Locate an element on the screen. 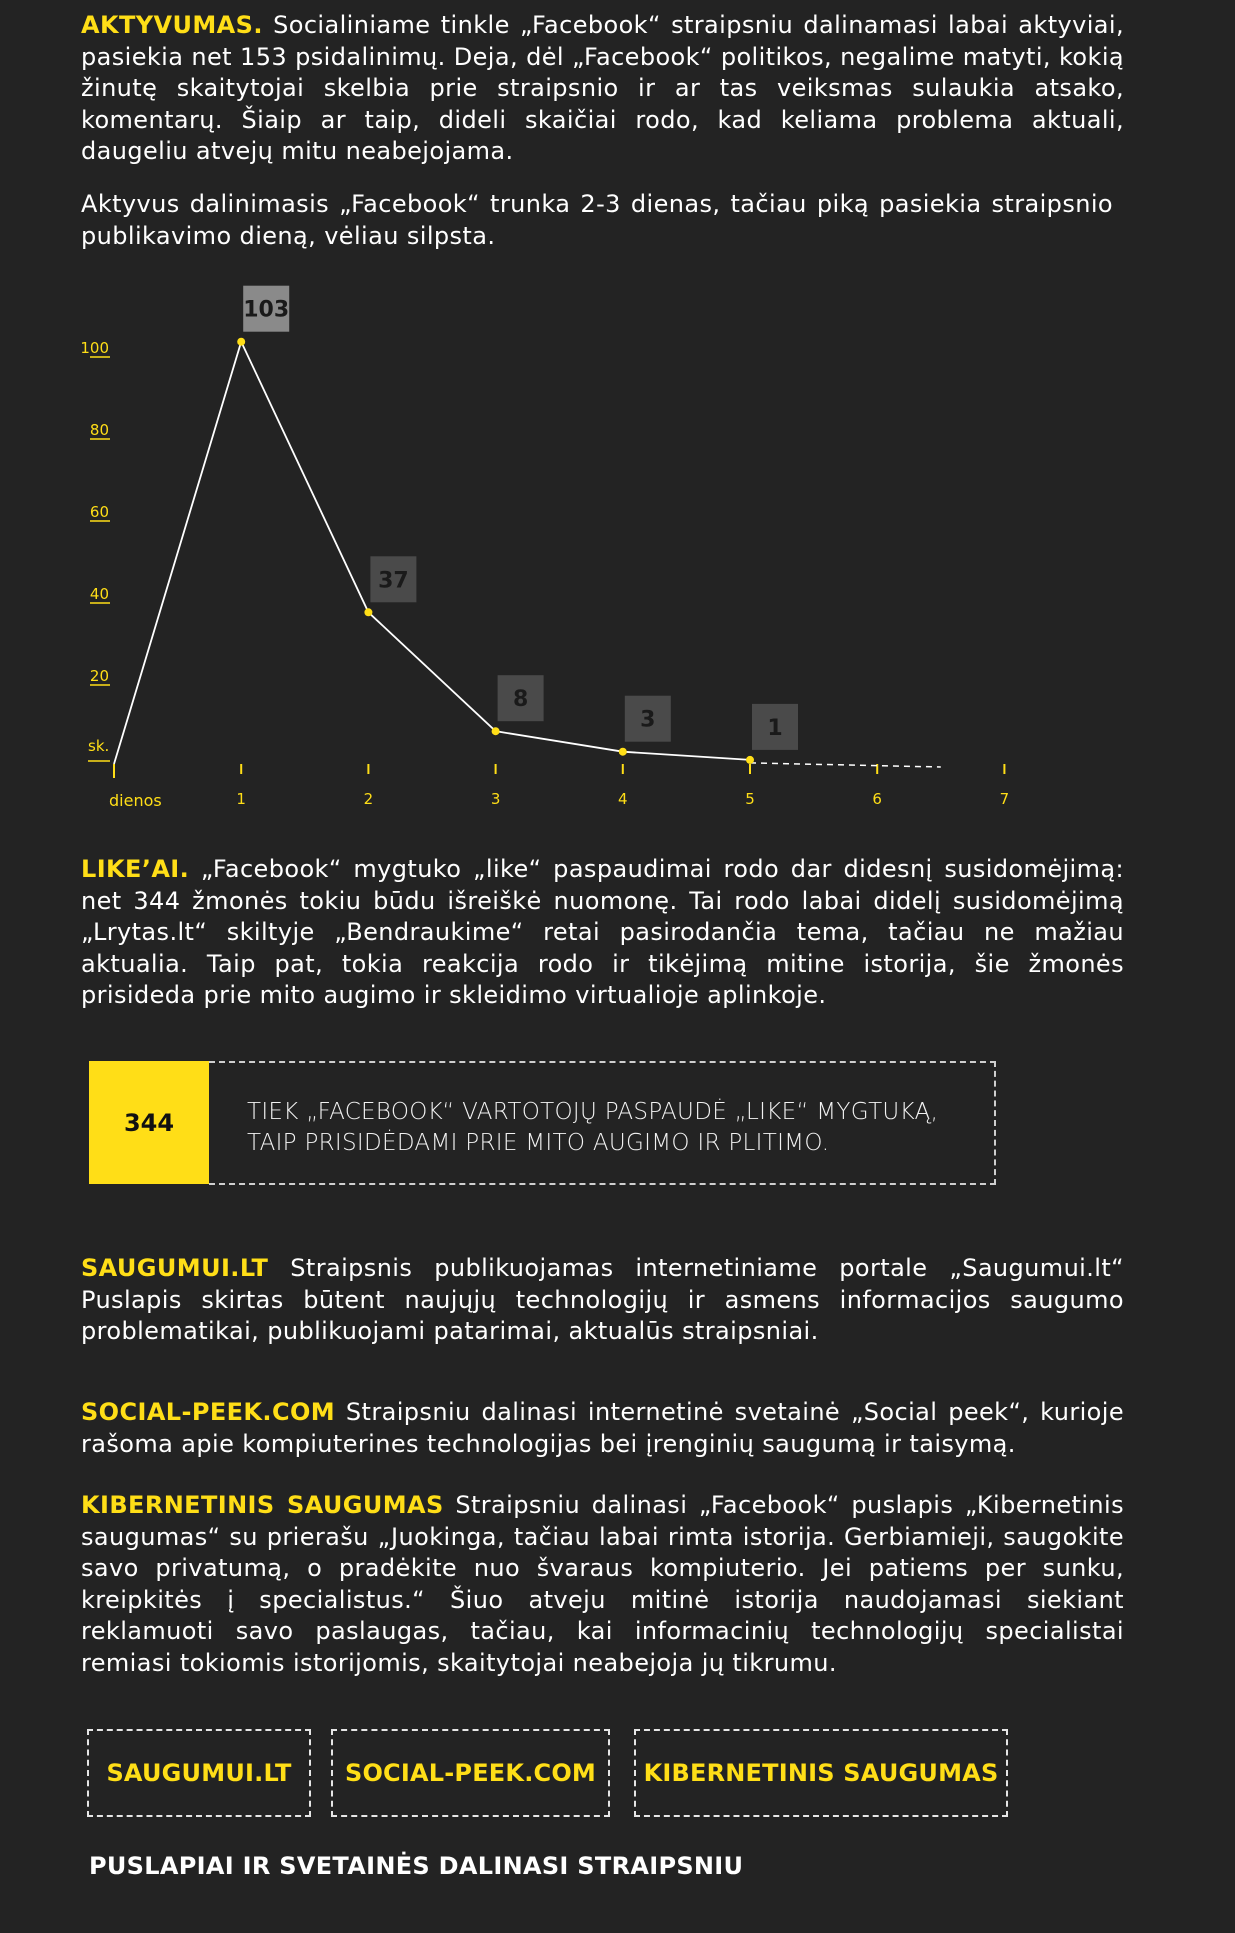 This screenshot has height=1933, width=1235. y-tick-label: 100 is located at coordinates (94, 348).